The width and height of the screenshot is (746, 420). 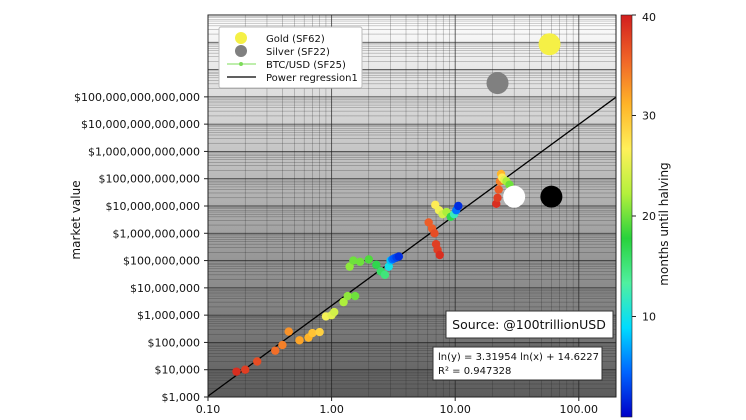 I want to click on legend-box, so click(x=290, y=57).